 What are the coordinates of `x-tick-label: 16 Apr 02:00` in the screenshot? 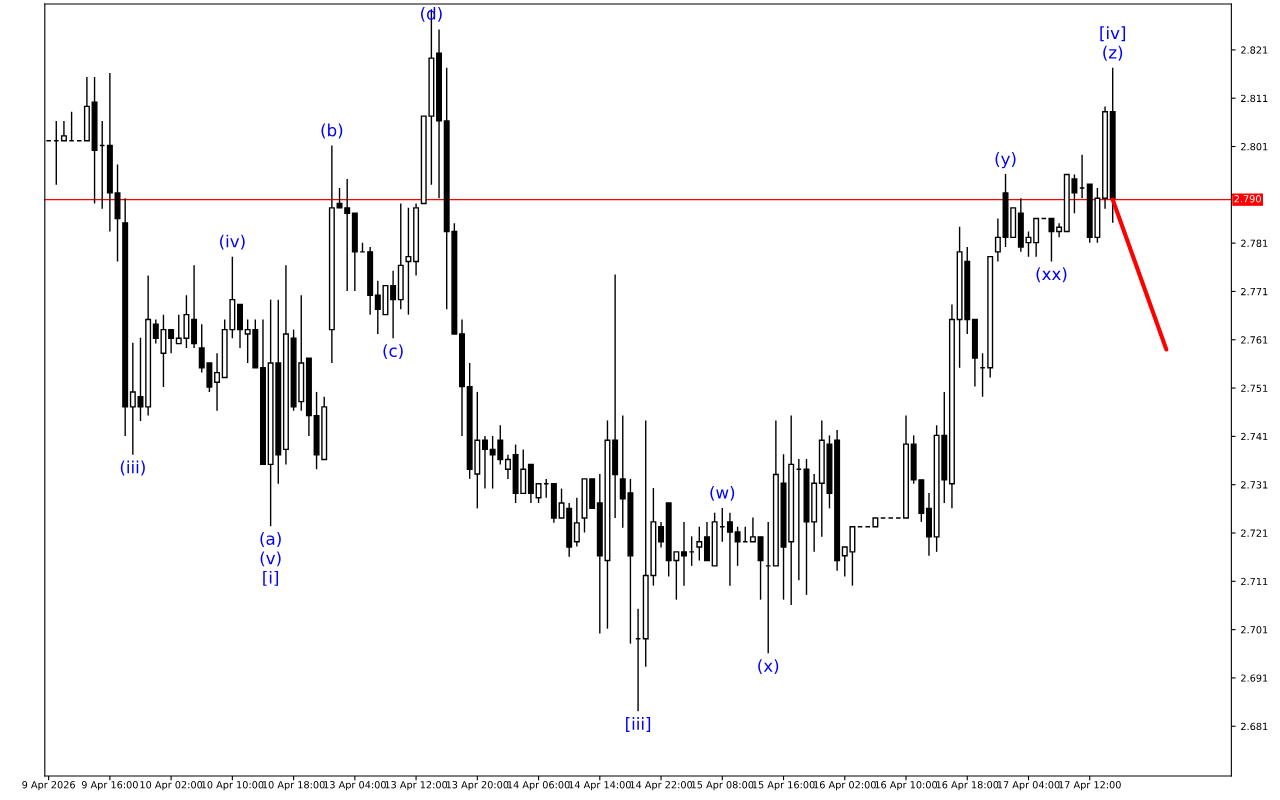 It's located at (845, 786).